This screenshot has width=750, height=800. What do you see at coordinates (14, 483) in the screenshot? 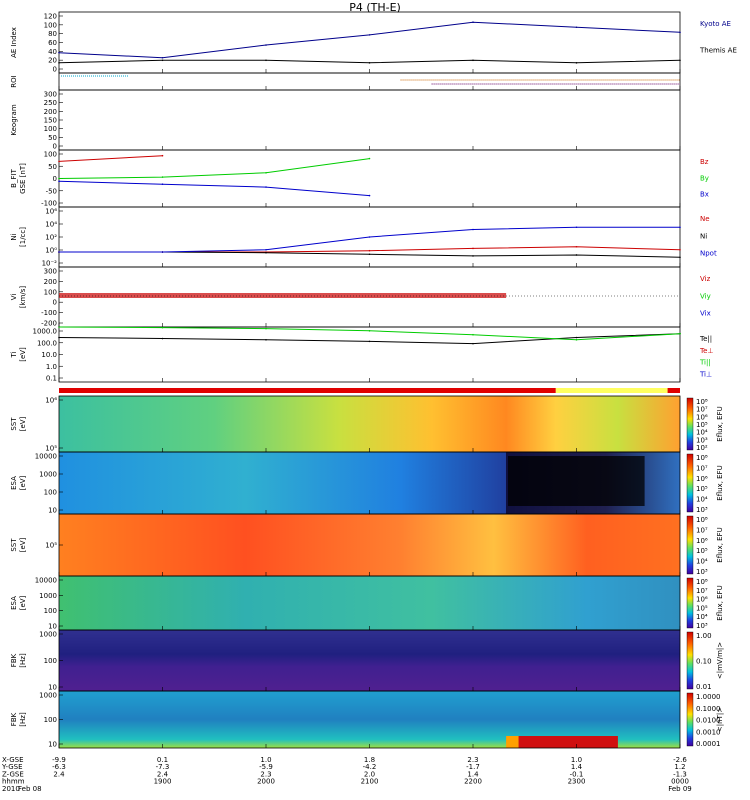
I see `panel-ylabel: ESA` at bounding box center [14, 483].